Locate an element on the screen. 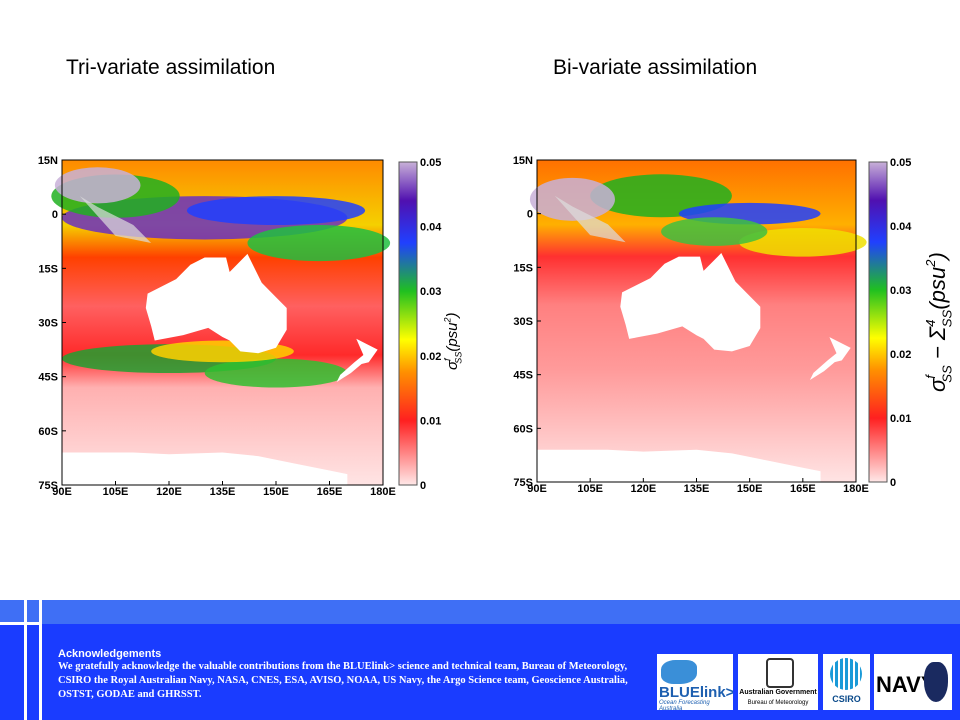  logo-text: CSIRO is located at coordinates (846, 699).